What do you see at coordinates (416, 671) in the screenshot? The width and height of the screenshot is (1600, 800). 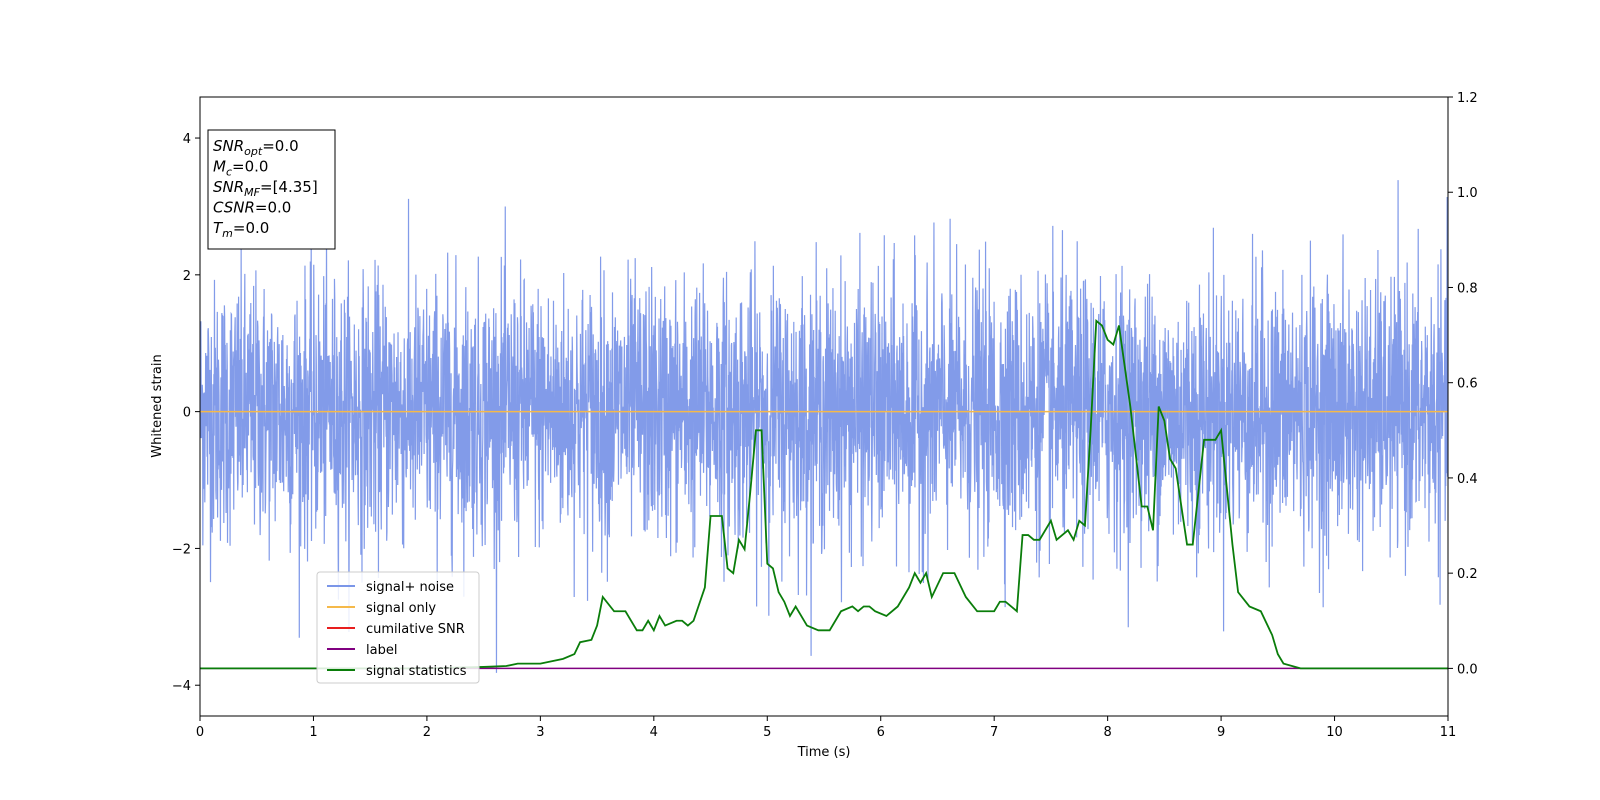 I see `legend-label: signal statistics` at bounding box center [416, 671].